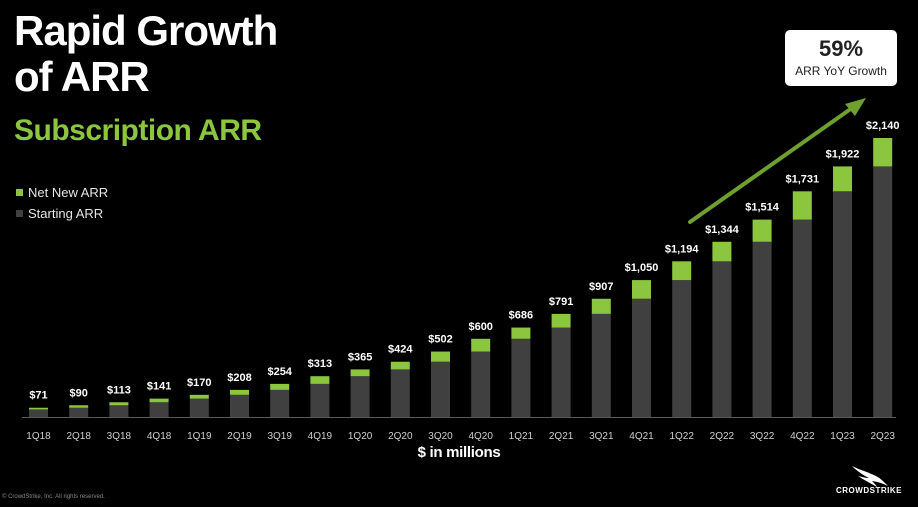  Describe the element at coordinates (400, 350) in the screenshot. I see `data-label: $424` at that location.